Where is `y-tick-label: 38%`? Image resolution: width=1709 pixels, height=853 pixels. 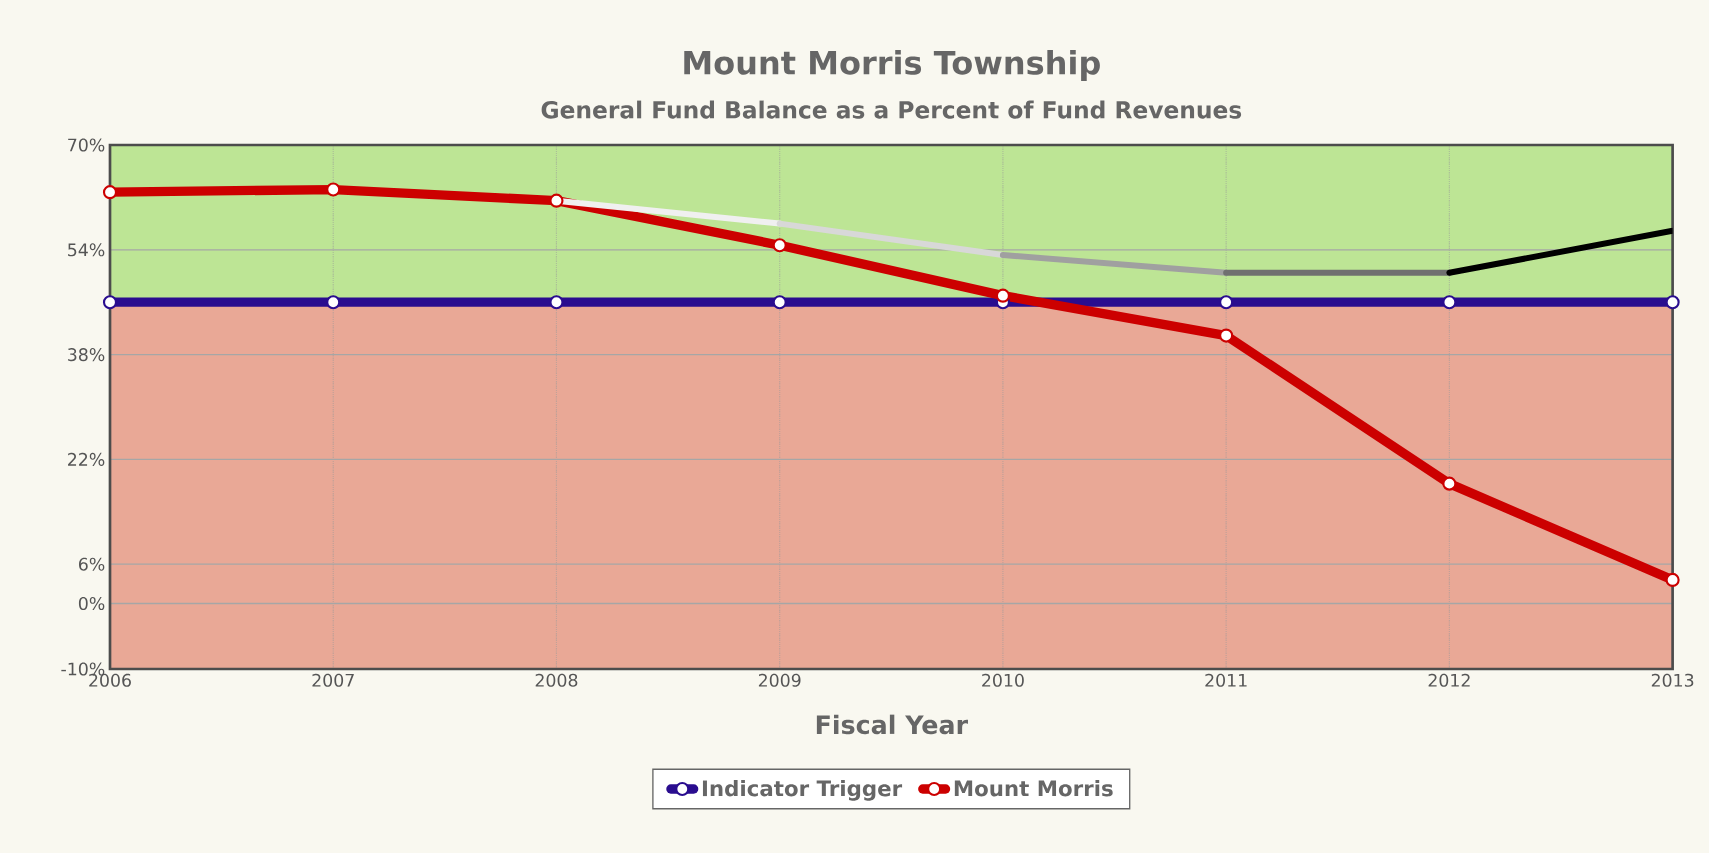 y-tick-label: 38% is located at coordinates (86, 355).